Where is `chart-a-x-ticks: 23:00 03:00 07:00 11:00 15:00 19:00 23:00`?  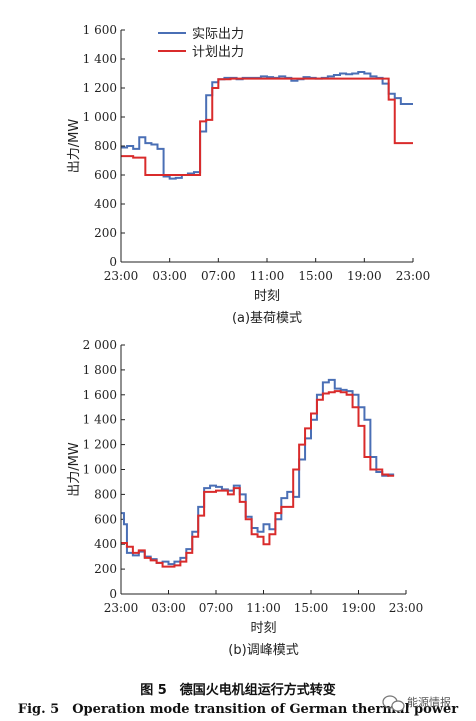
chart-a-x-ticks: 23:00 03:00 07:00 11:00 15:00 19:00 23:00 is located at coordinates (267, 270).